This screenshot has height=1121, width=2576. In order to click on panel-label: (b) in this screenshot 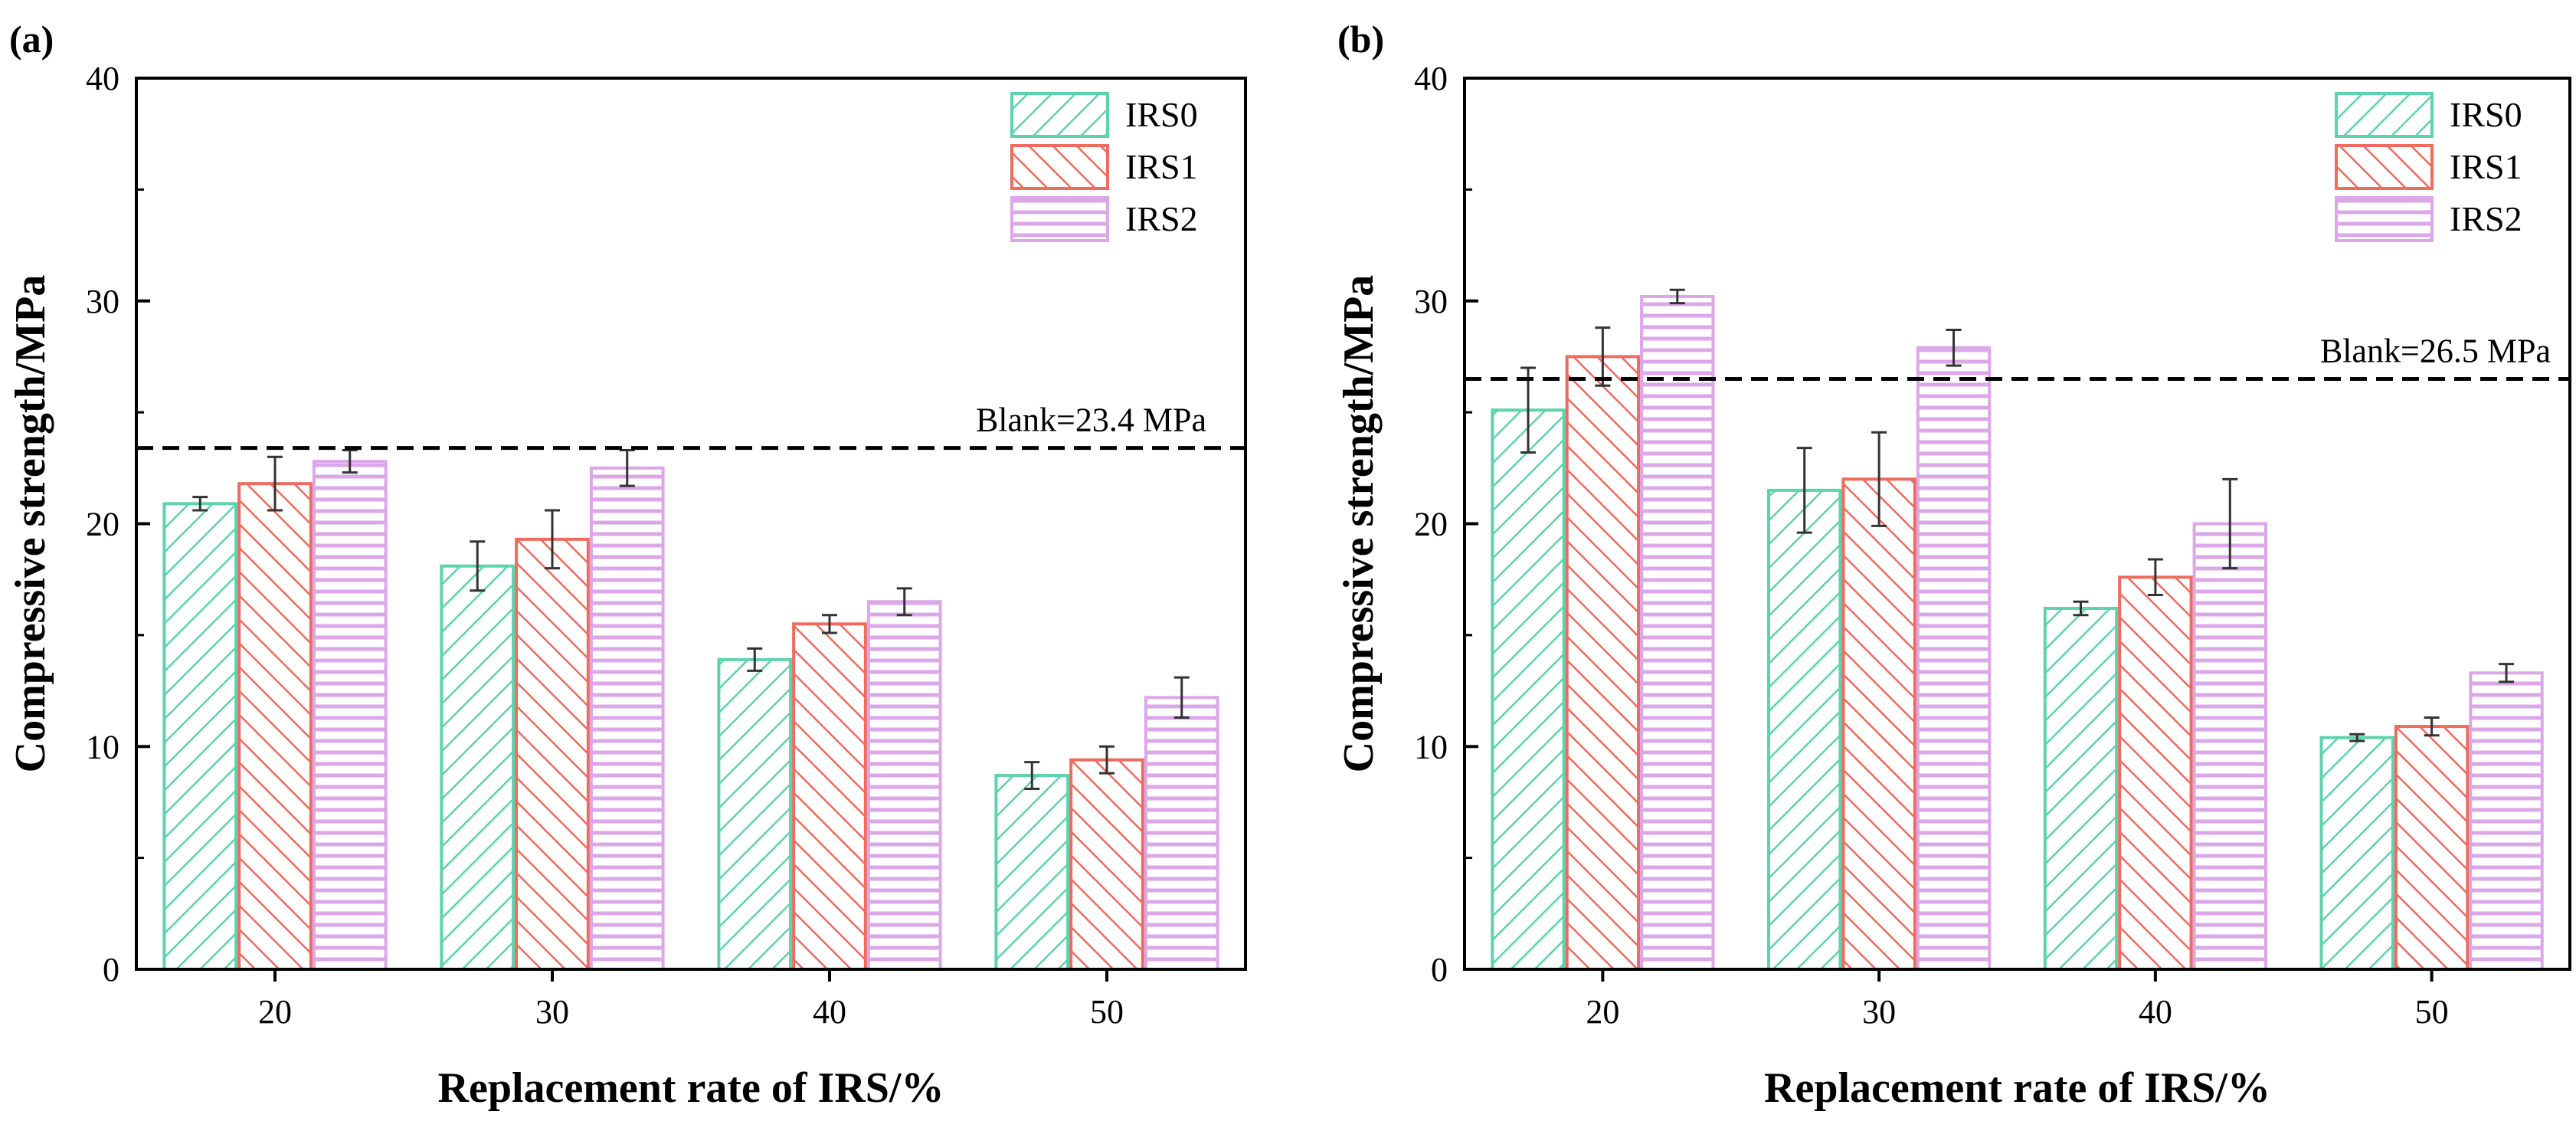, I will do `click(1360, 40)`.